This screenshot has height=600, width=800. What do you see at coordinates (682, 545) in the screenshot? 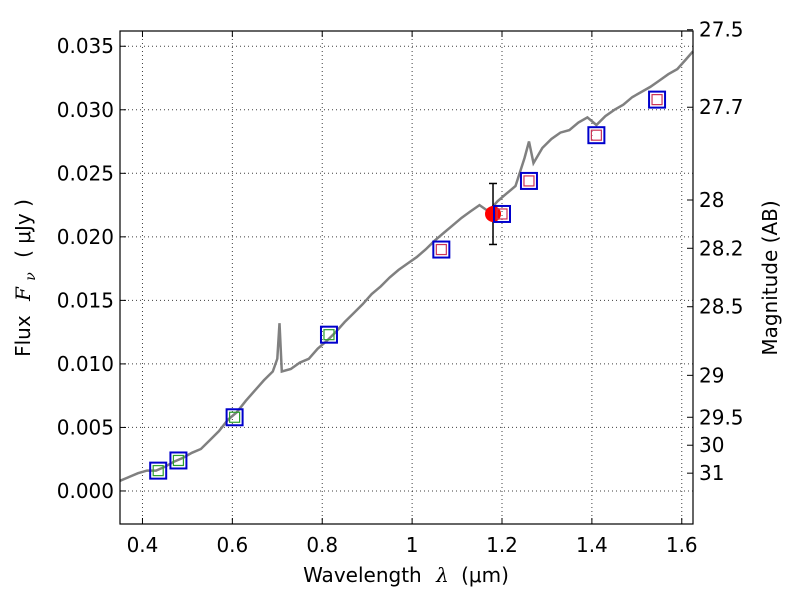
I see `x-tick-label: 1.6` at bounding box center [682, 545].